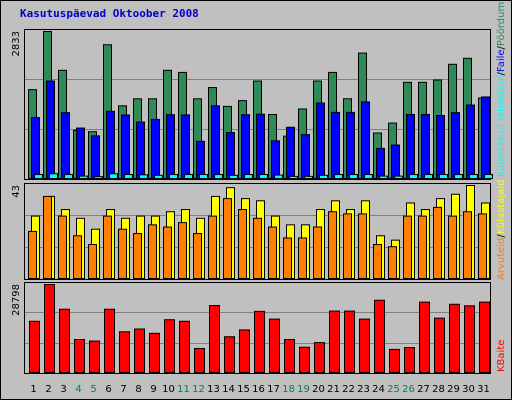  I want to click on x-tick-label-day: 14, so click(228, 389).